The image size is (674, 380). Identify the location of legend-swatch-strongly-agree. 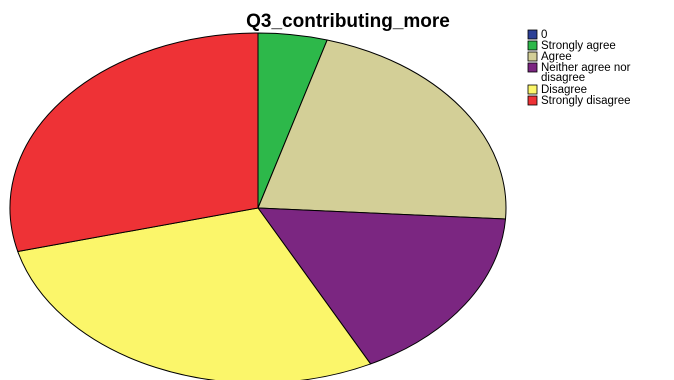
(532, 45).